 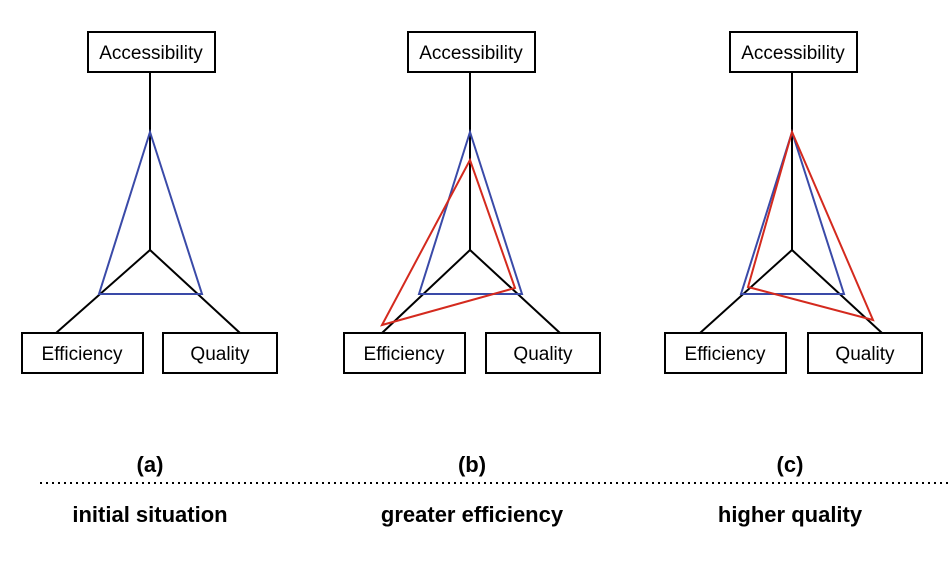 I want to click on panel-caption-b: greater efficiency, so click(x=472, y=514).